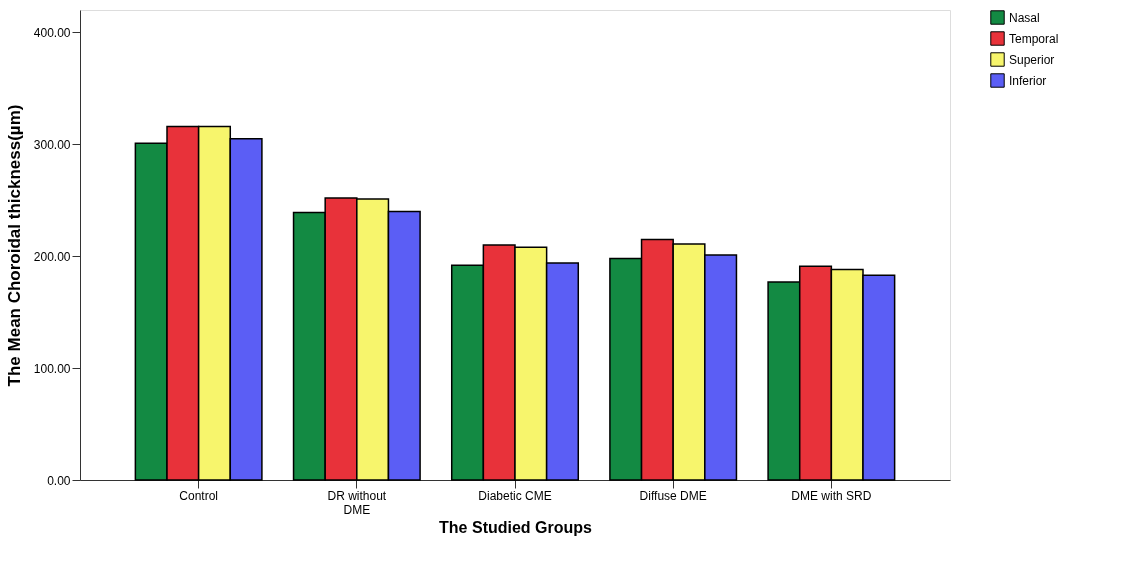 The image size is (1131, 561). I want to click on legend-label: Nasal, so click(1024, 17).